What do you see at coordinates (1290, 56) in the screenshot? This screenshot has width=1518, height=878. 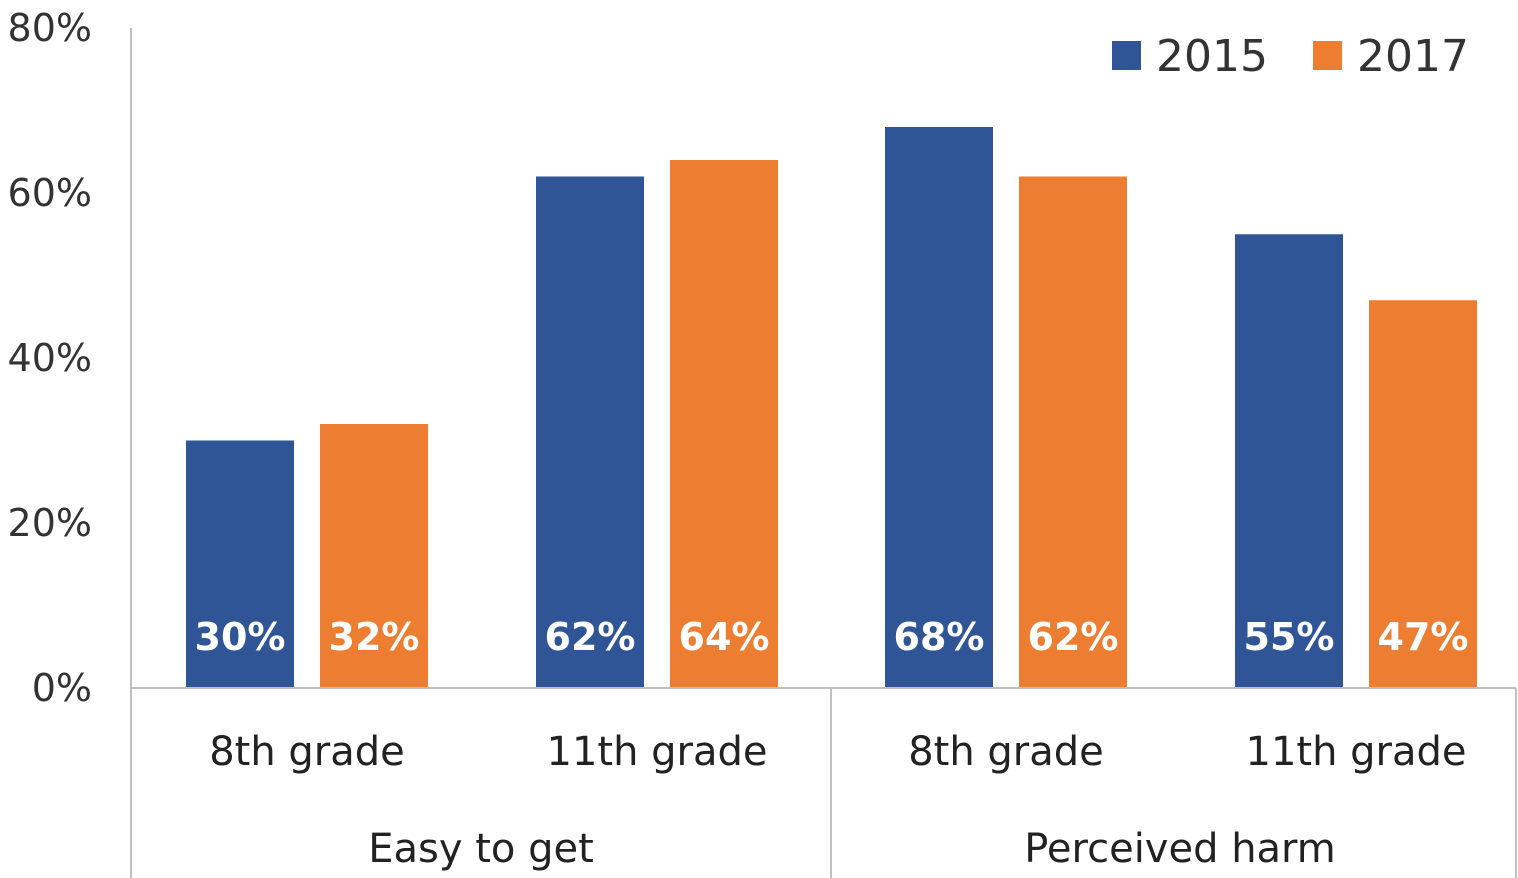 I see `legend: 2015 2017` at bounding box center [1290, 56].